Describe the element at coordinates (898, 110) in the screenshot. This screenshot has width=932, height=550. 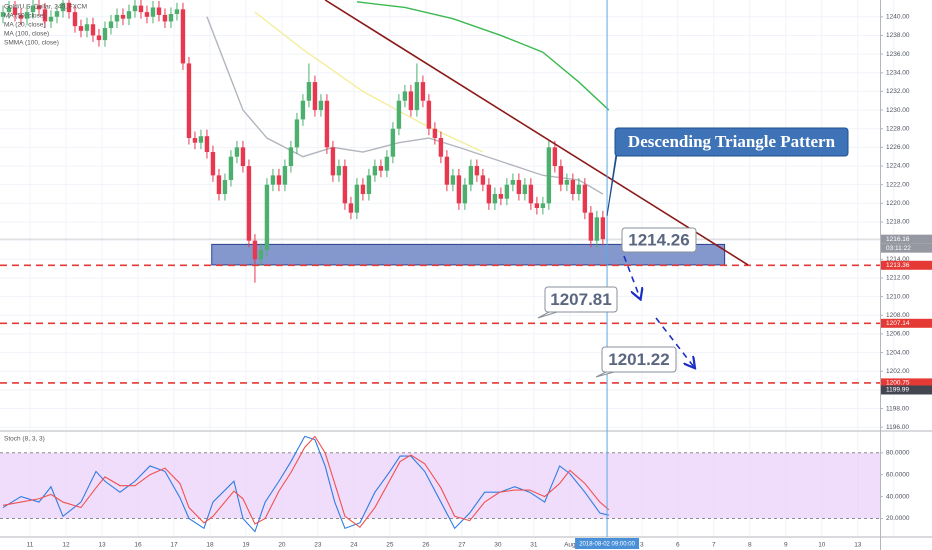
I see `y-tick-label: 1230.00` at that location.